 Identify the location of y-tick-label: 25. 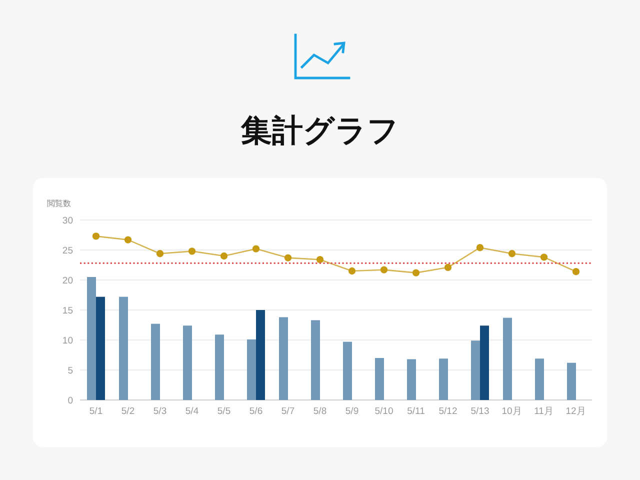
(67, 251).